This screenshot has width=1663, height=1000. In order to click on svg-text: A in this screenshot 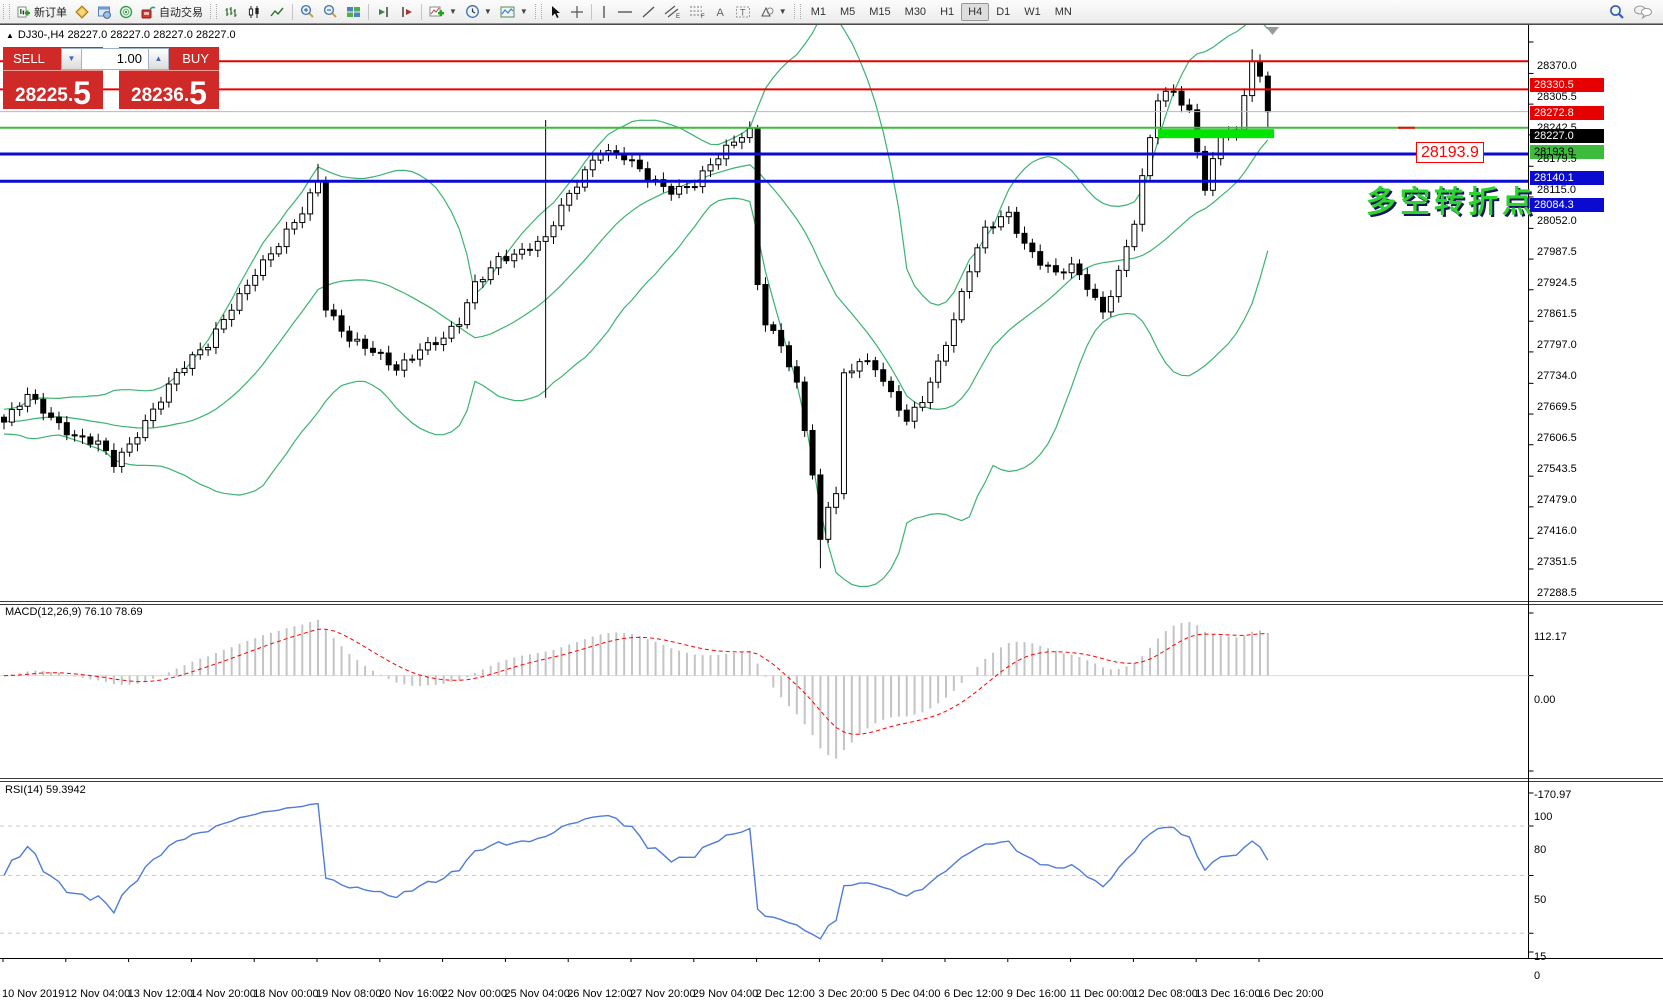, I will do `click(720, 13)`.